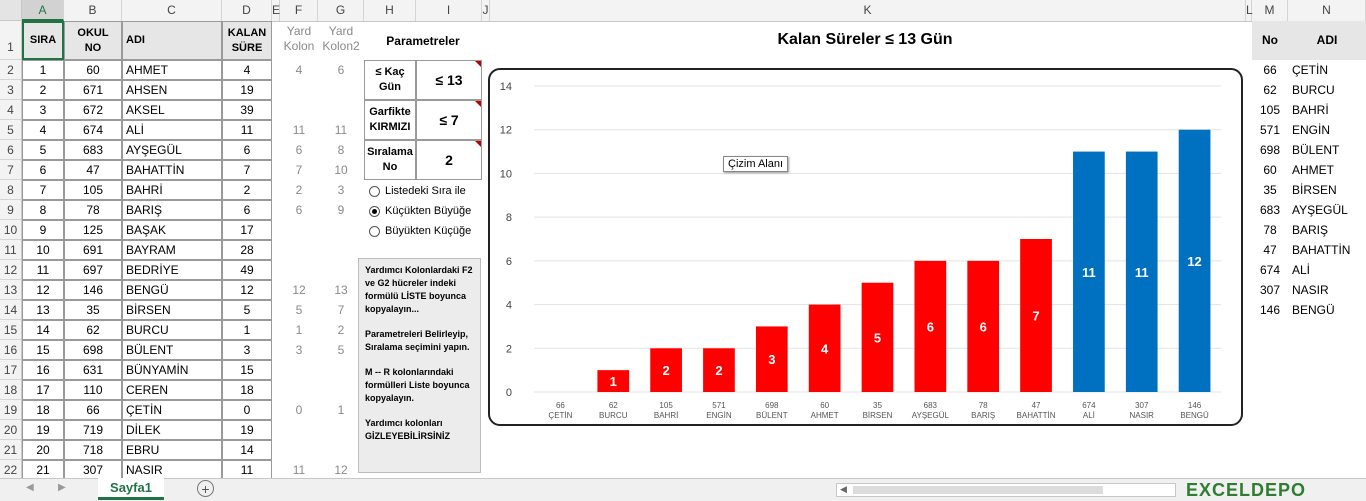 Image resolution: width=1366 pixels, height=501 pixels. I want to click on table-cell: EBRU, so click(172, 450).